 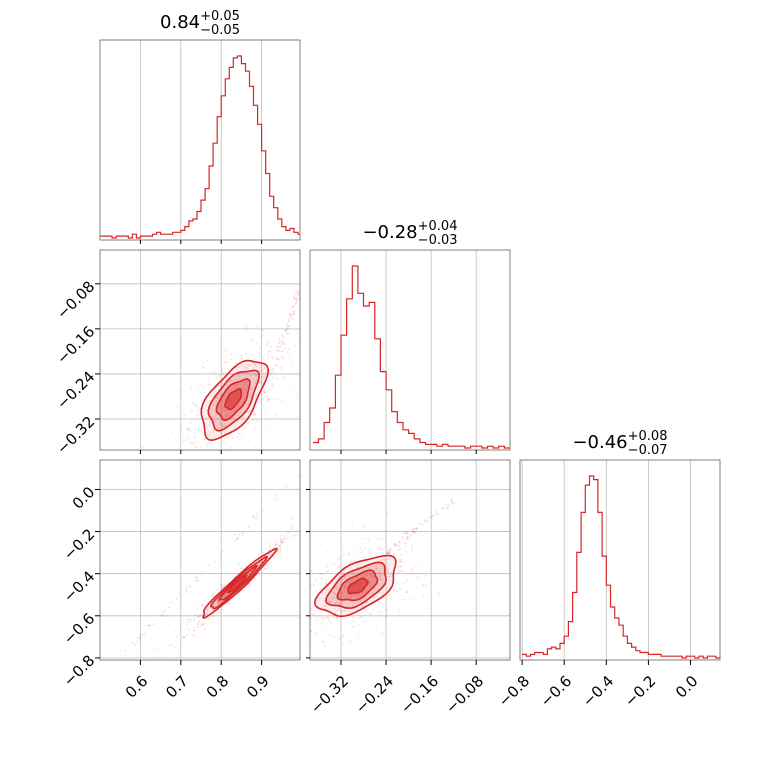 I want to click on panel-frame, so click(x=410, y=350).